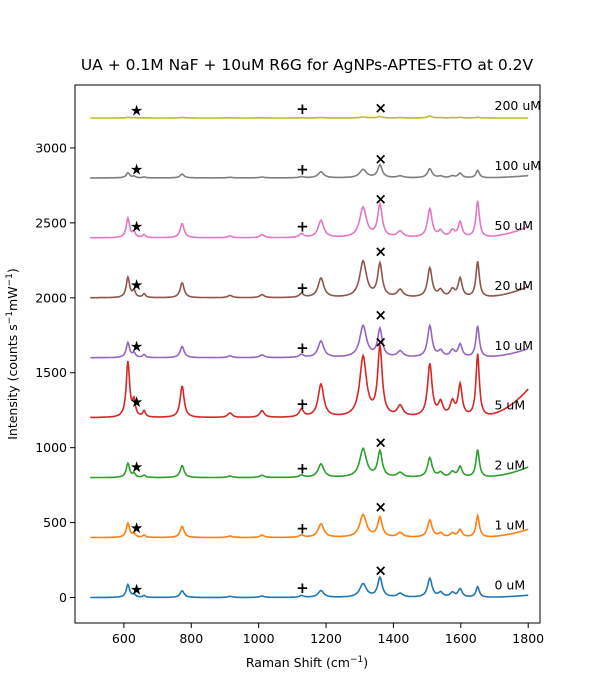 Image resolution: width=600 pixels, height=700 pixels. What do you see at coordinates (510, 585) in the screenshot?
I see `series-label: 0 uM` at bounding box center [510, 585].